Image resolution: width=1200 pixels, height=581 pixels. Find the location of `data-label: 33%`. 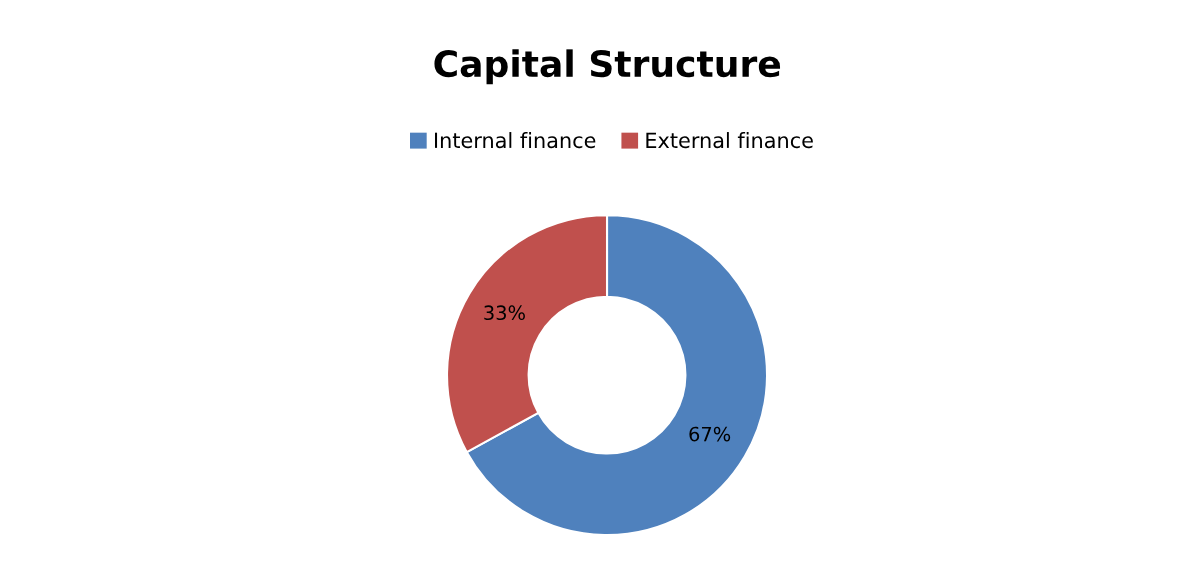

data-label: 33% is located at coordinates (504, 313).